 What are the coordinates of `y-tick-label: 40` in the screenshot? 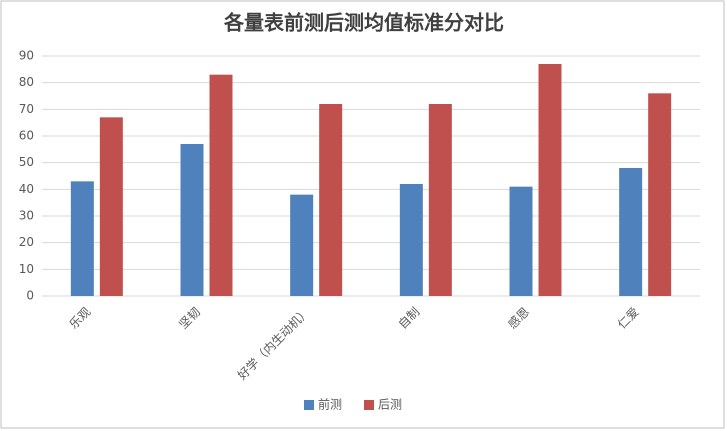 It's located at (26, 189).